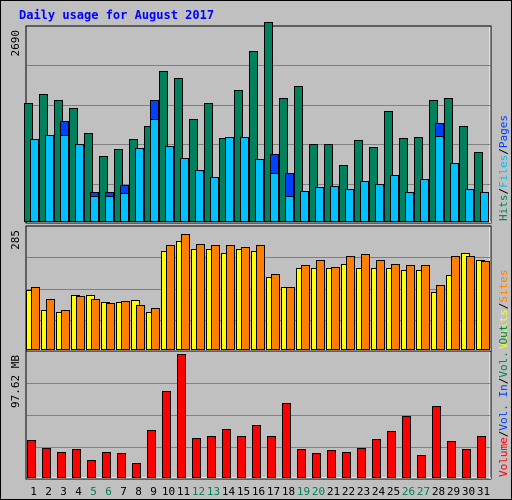 The width and height of the screenshot is (512, 500). Describe the element at coordinates (33, 491) in the screenshot. I see `x-tick-label: 1` at that location.